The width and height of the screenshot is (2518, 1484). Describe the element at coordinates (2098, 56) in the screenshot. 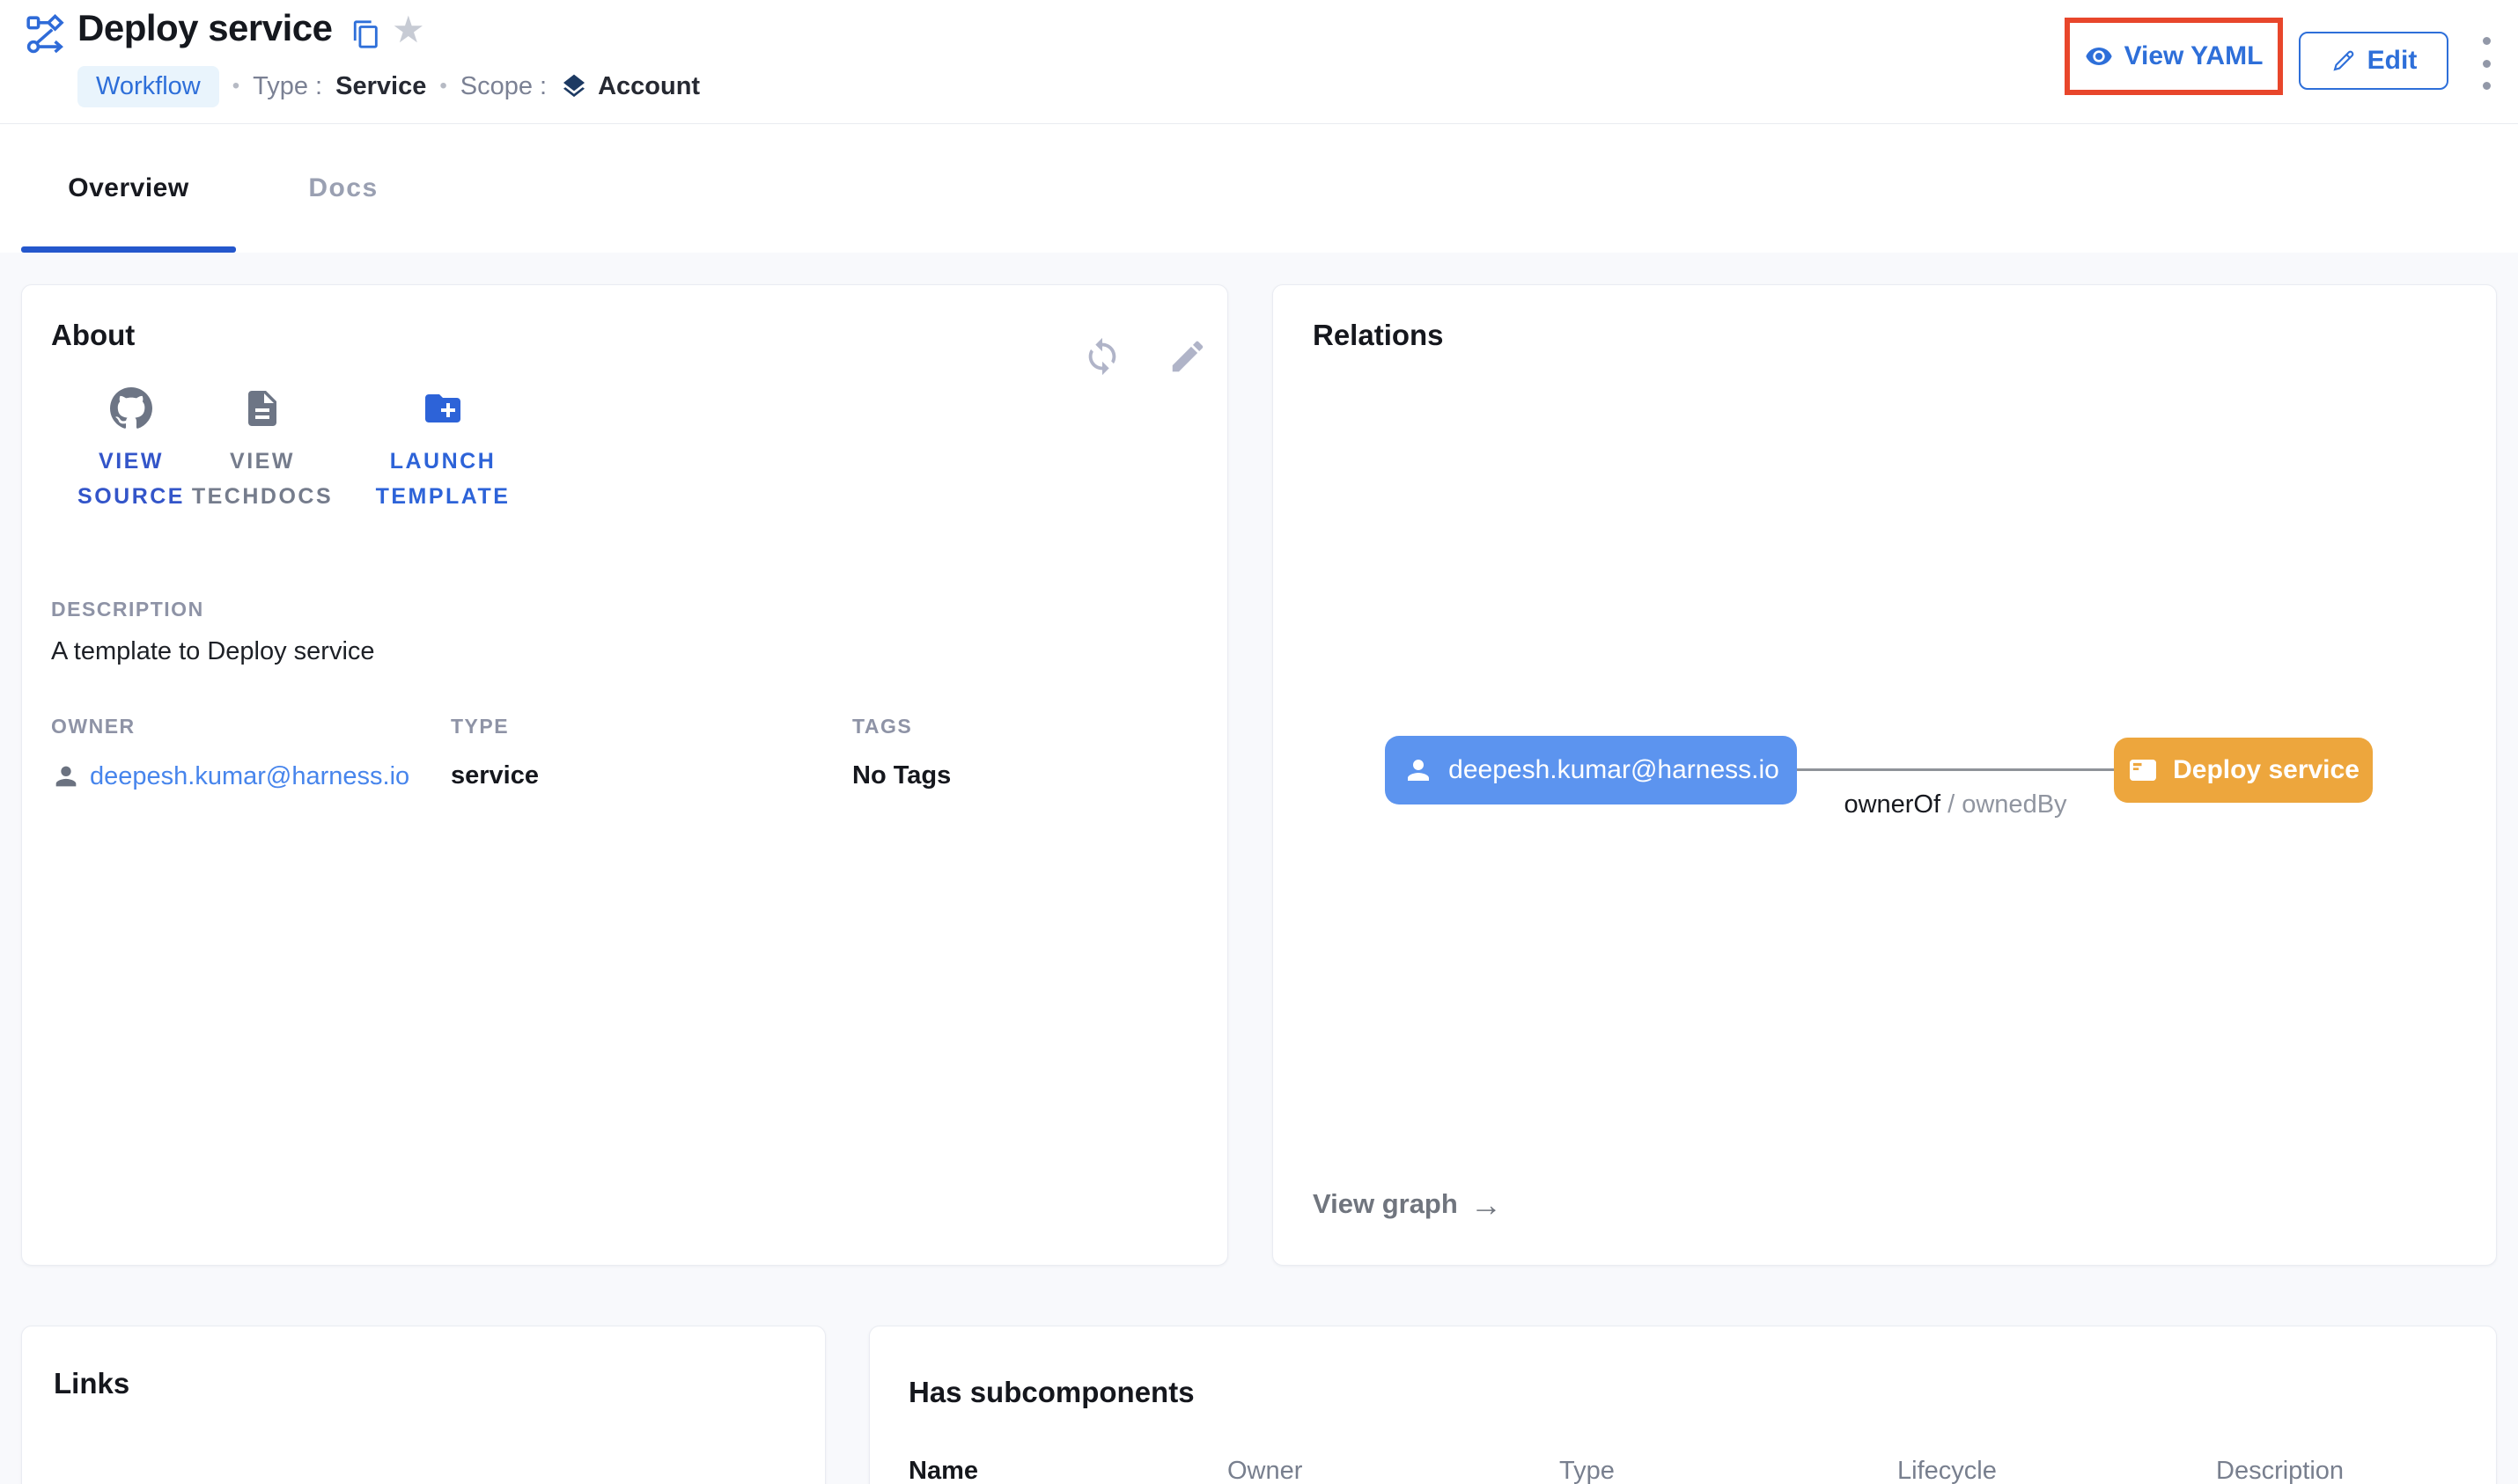

I see `eye-icon` at that location.